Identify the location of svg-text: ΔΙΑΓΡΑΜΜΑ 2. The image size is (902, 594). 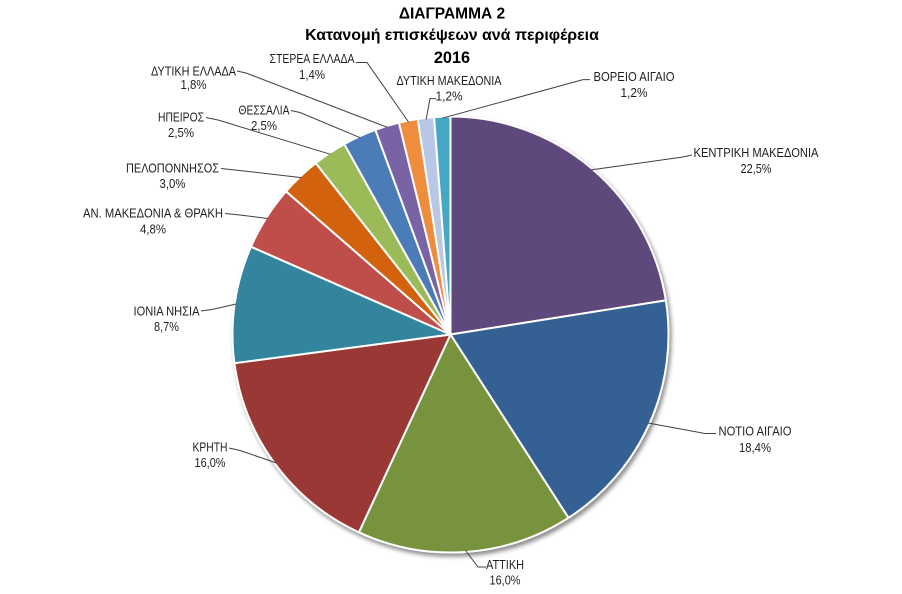
(452, 14).